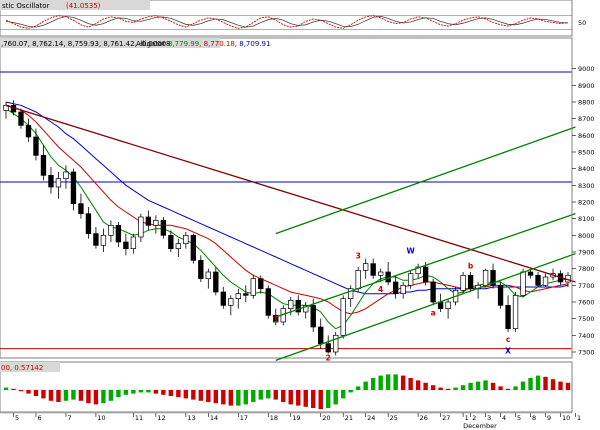 This screenshot has width=600, height=430. What do you see at coordinates (26, 6) in the screenshot?
I see `oscillator-title: stic Oscillator` at bounding box center [26, 6].